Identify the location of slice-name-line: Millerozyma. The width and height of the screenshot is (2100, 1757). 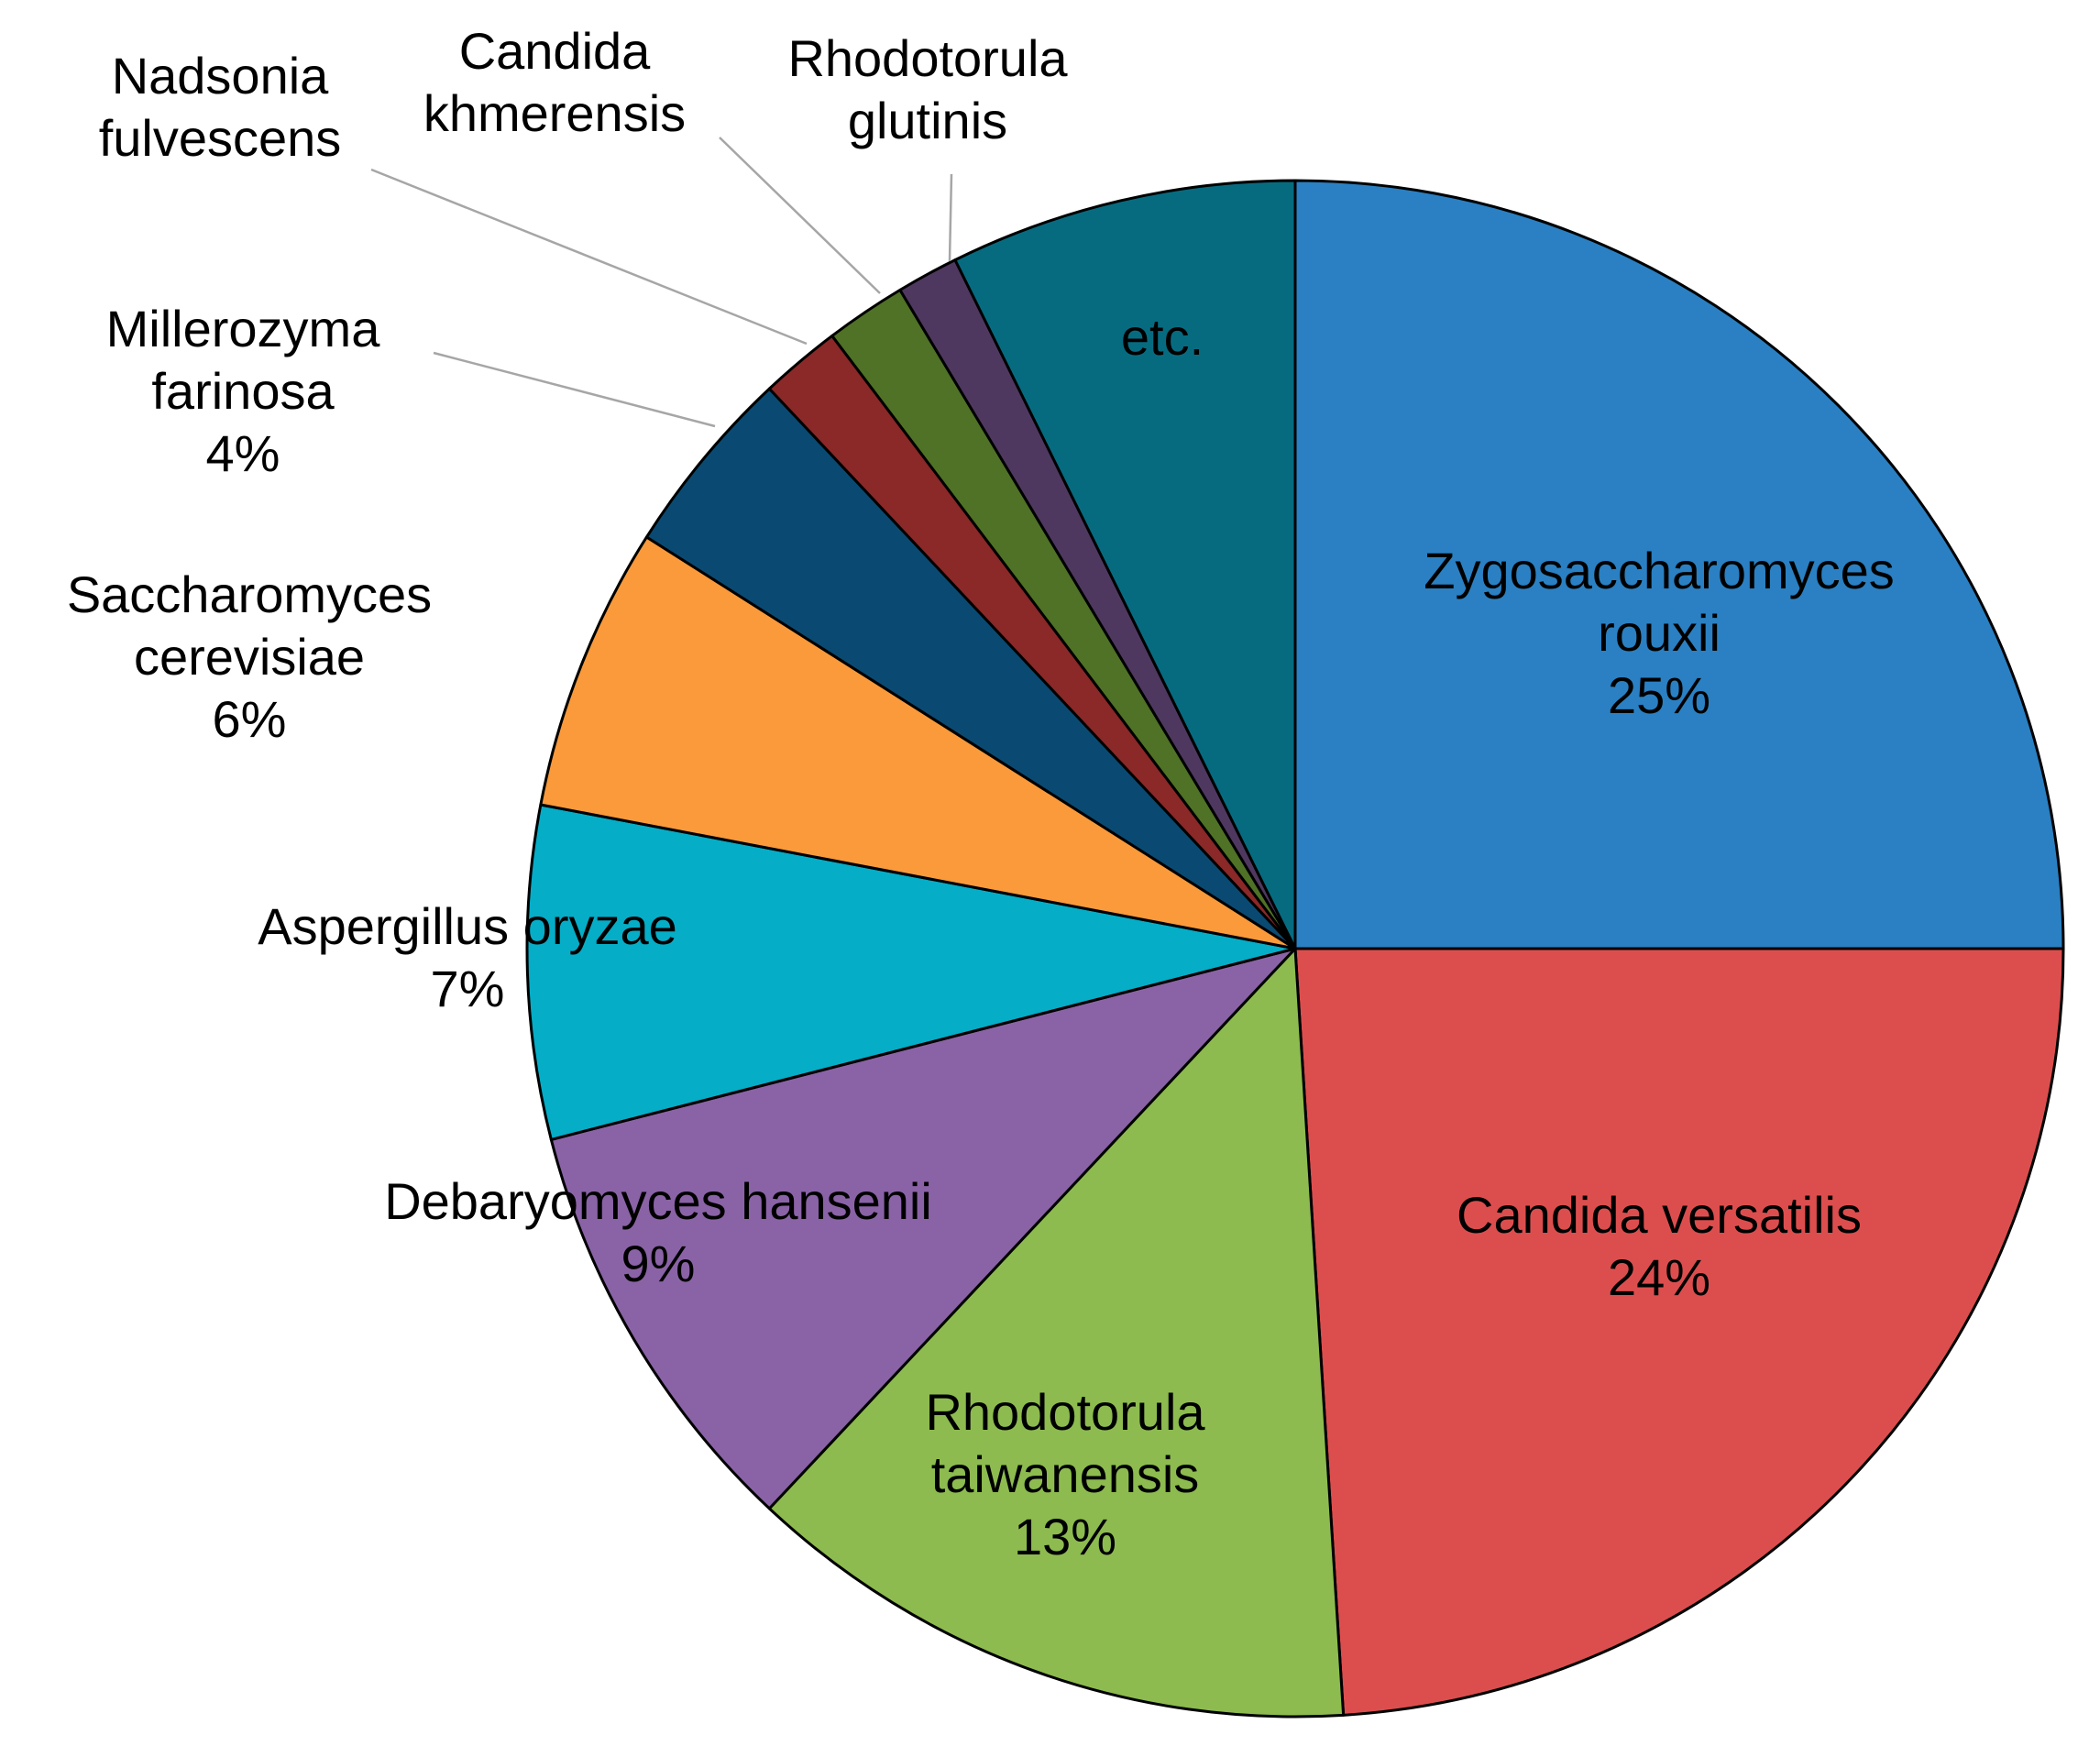
(243, 328).